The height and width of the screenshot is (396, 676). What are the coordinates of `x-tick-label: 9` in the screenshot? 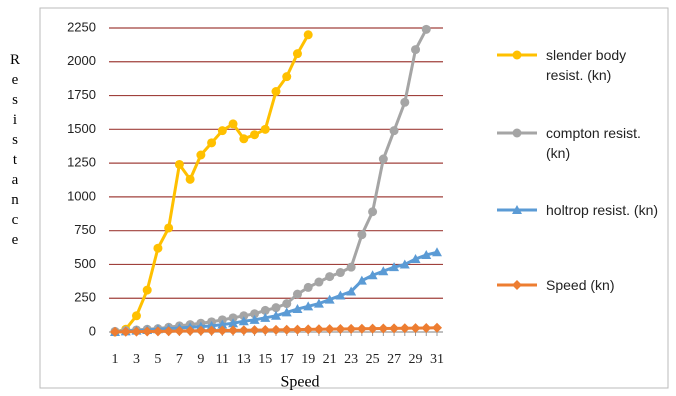 It's located at (200, 359).